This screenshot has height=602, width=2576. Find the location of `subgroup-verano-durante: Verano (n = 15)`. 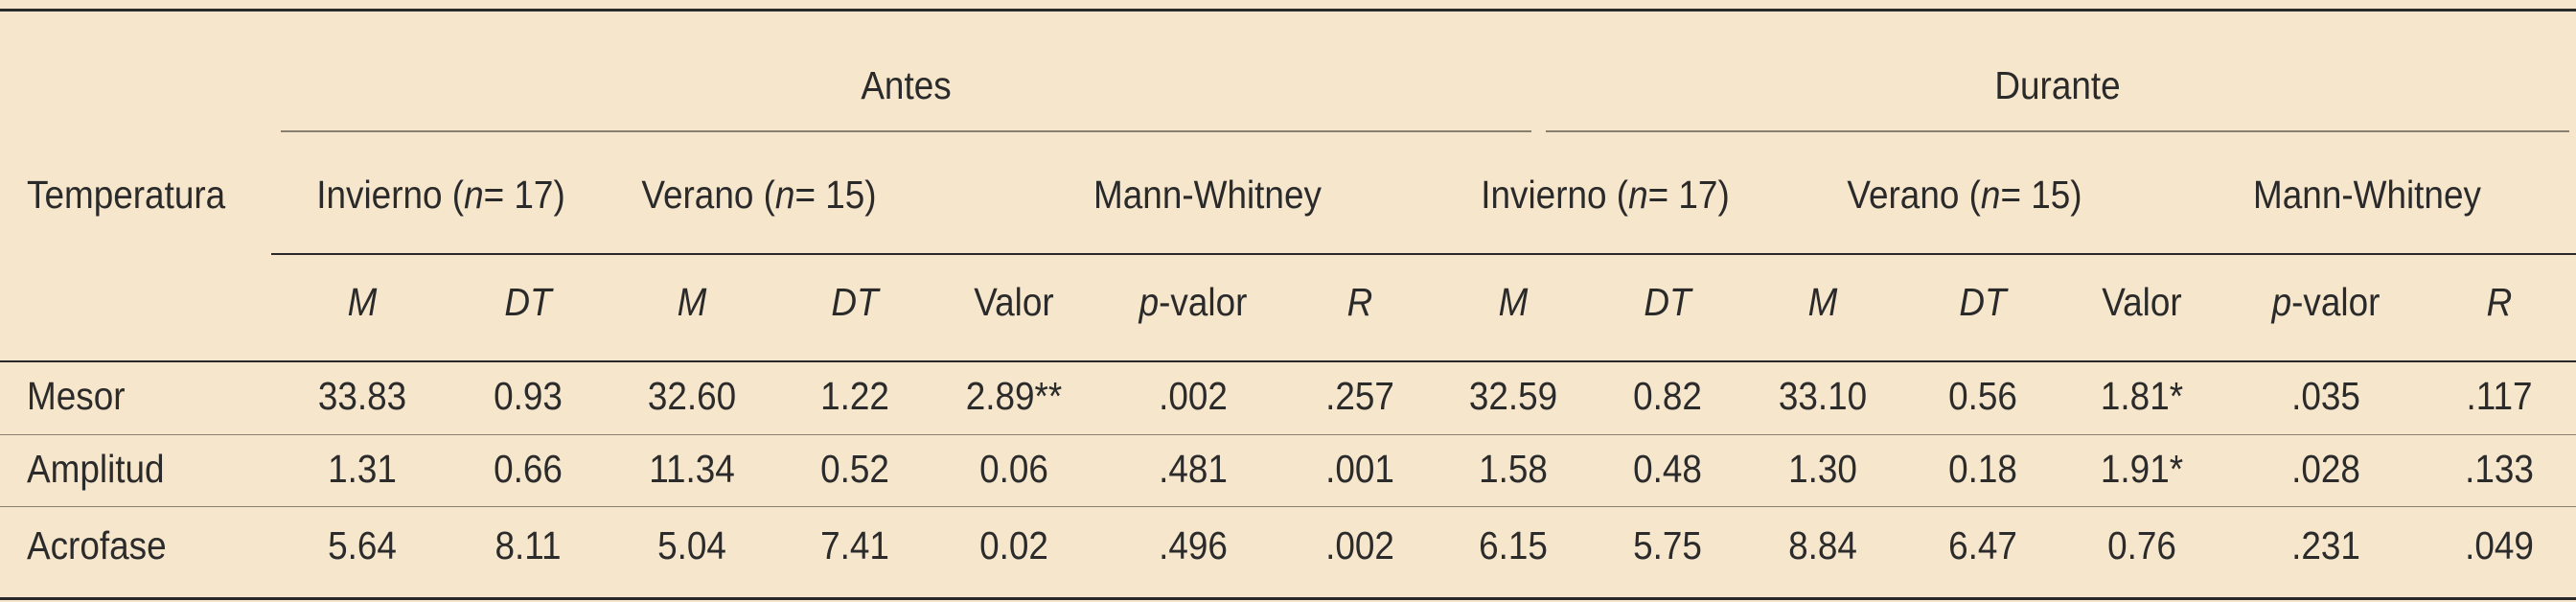

subgroup-verano-durante: Verano (n = 15) is located at coordinates (1965, 194).